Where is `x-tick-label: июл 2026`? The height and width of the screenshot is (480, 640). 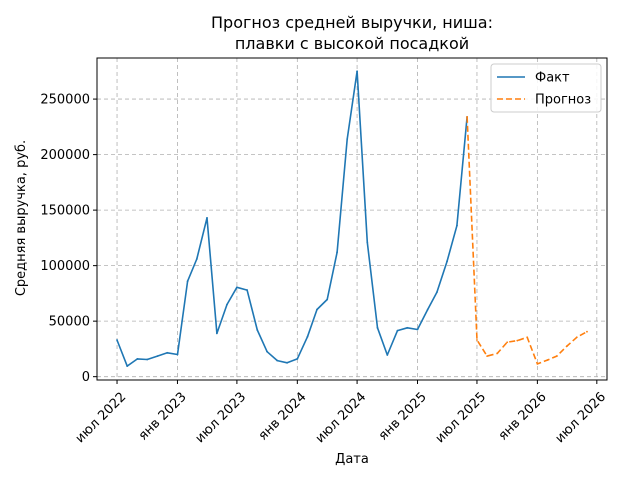 x-tick-label: июл 2026 is located at coordinates (581, 418).